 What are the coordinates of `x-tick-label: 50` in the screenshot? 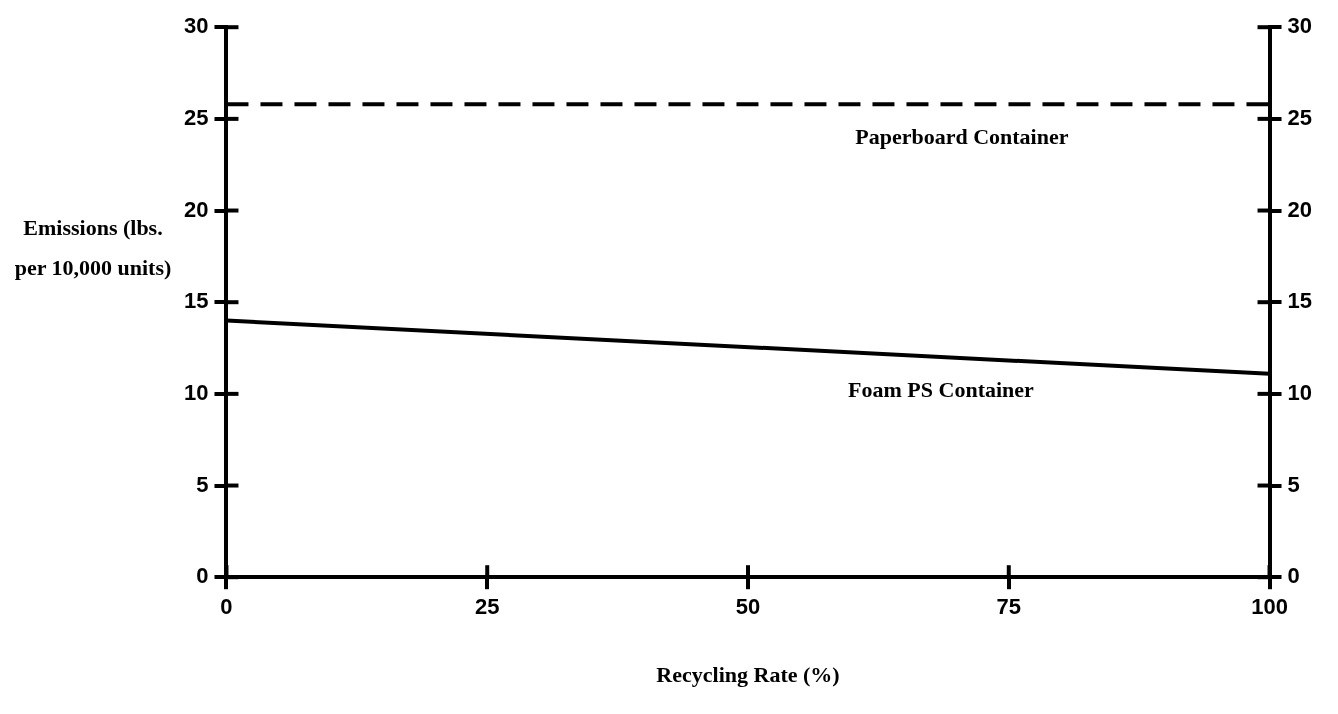 It's located at (748, 607).